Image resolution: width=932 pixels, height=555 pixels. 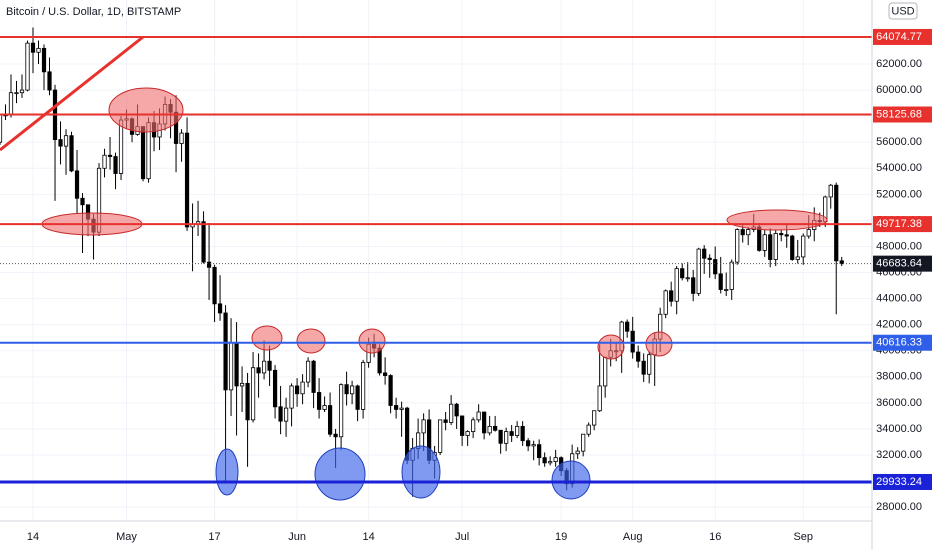 I want to click on x-tick-label: Jun, so click(x=297, y=537).